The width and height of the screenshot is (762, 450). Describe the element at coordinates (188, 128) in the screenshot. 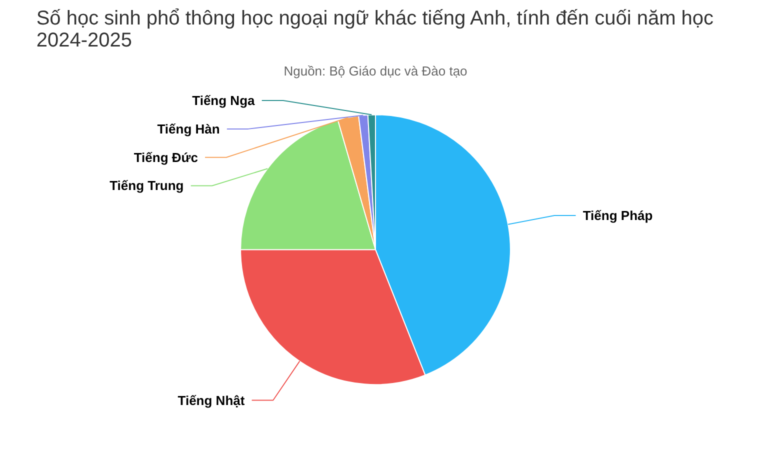

I see `slice-label: Tiếng Hàn` at that location.